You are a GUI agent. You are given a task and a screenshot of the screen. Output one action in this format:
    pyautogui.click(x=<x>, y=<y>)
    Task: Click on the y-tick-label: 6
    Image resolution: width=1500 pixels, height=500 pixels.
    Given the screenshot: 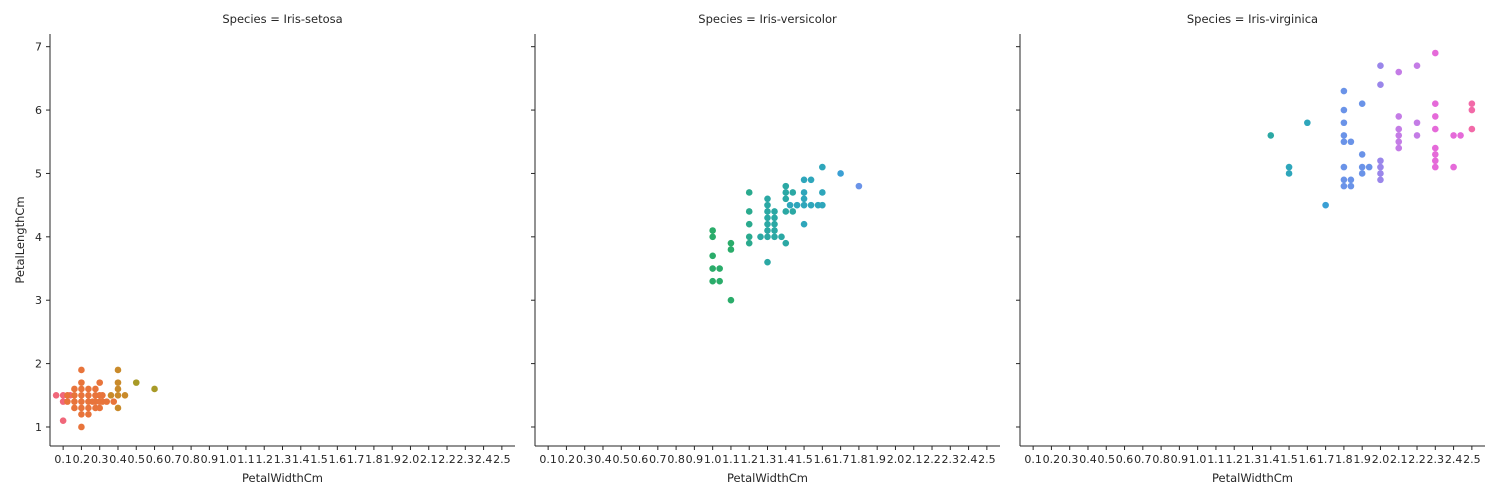 What is the action you would take?
    pyautogui.click(x=38, y=110)
    